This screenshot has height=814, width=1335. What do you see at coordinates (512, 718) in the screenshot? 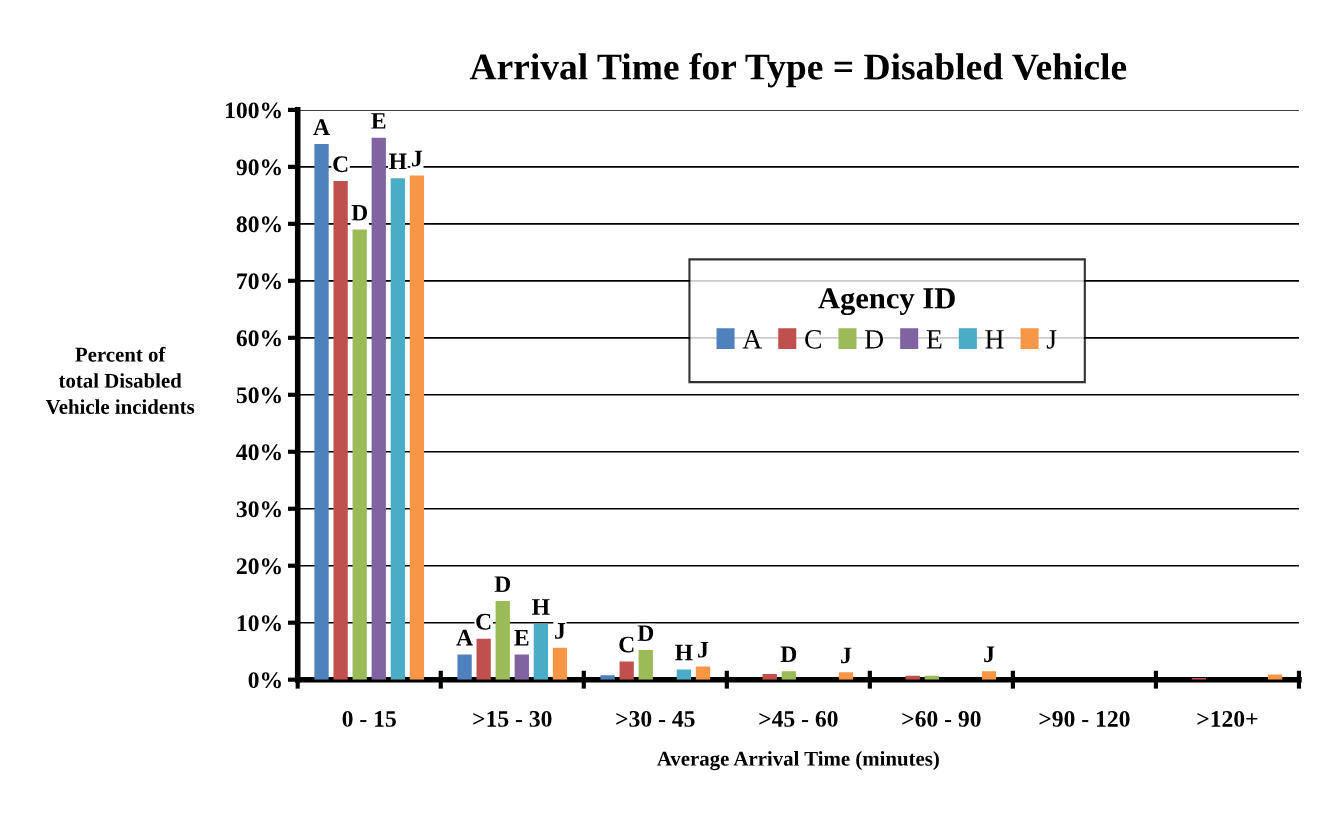
I see `x-tick-label: >15 - 30` at bounding box center [512, 718].